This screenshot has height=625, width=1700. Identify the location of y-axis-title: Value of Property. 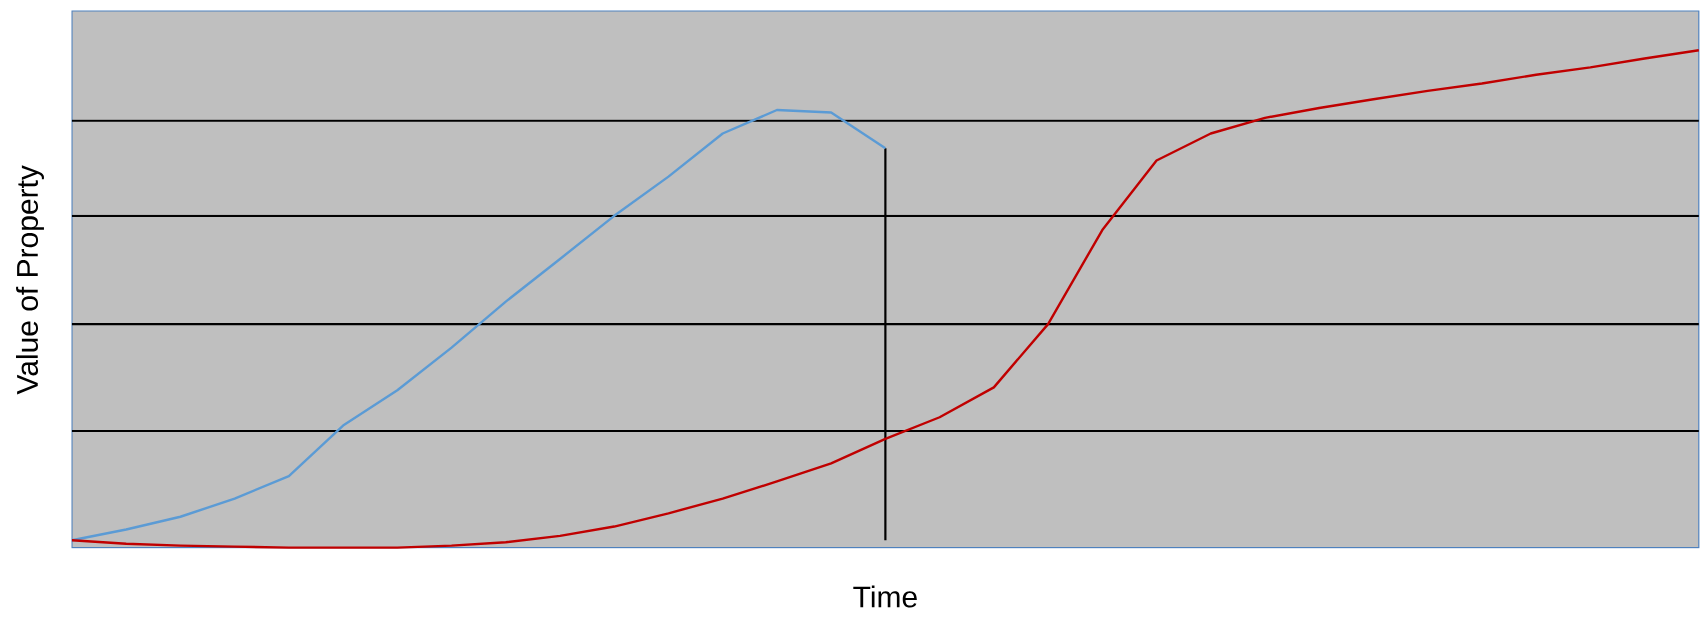
(30, 280).